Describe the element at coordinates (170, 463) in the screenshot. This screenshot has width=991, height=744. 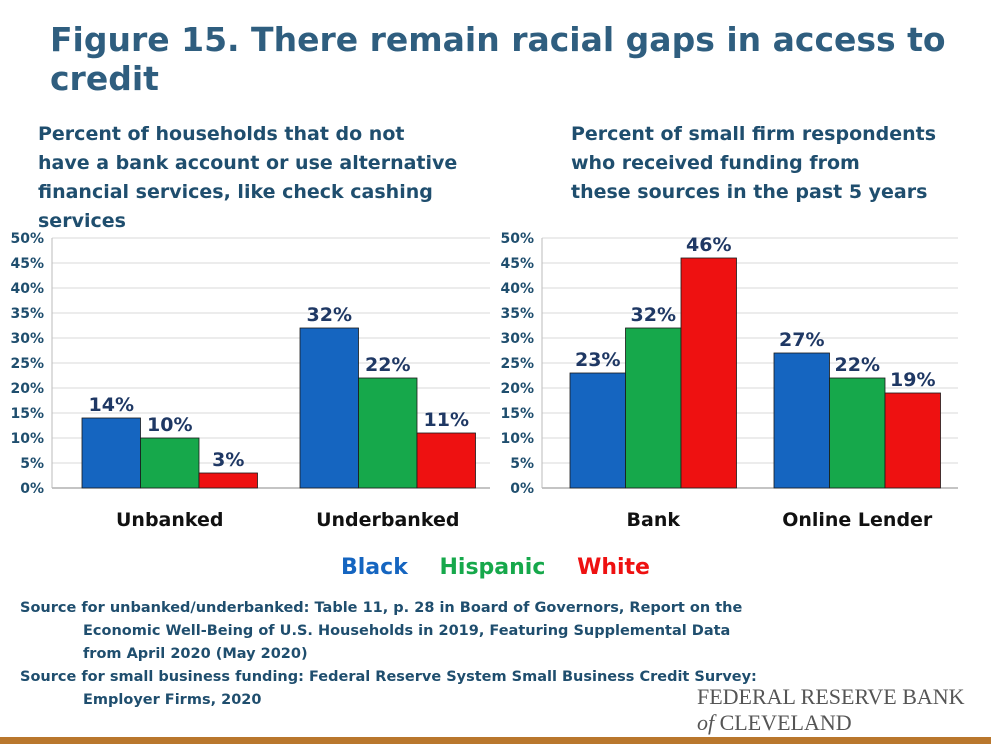
I see `bar-hispanic-unbanked` at that location.